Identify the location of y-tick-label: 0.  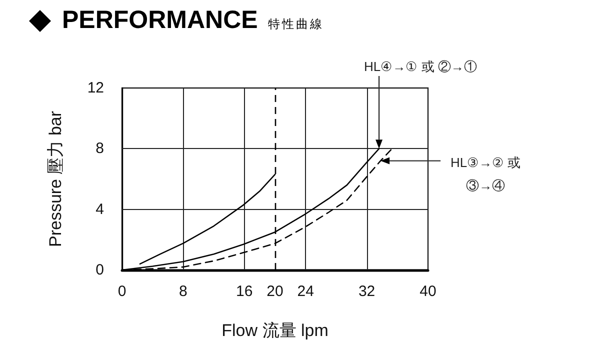
(100, 270).